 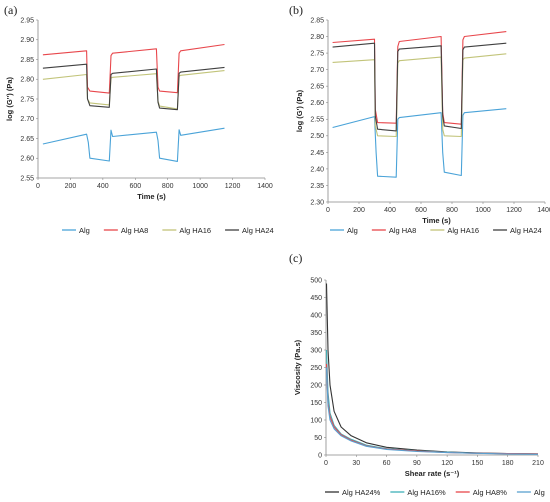 I want to click on series-line-alg-ha8, so click(x=133, y=68).